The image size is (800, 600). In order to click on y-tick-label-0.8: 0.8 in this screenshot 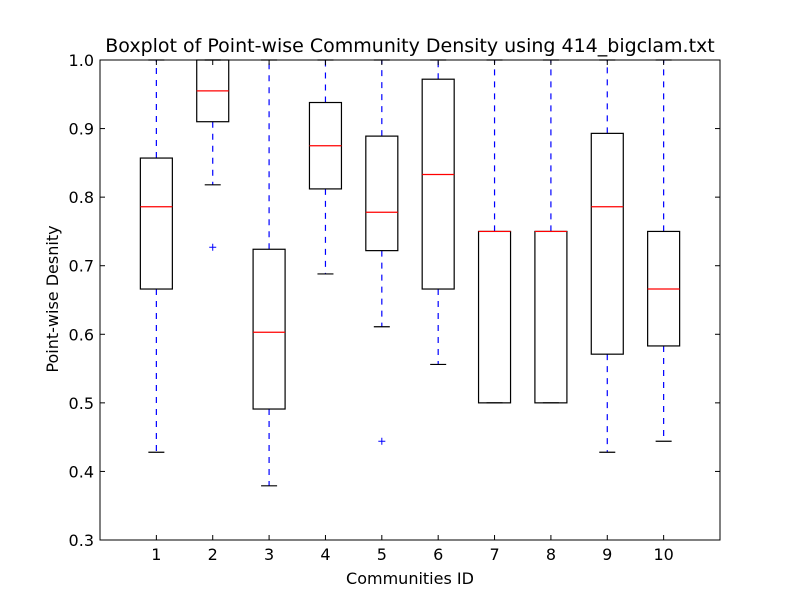, I will do `click(81, 197)`.